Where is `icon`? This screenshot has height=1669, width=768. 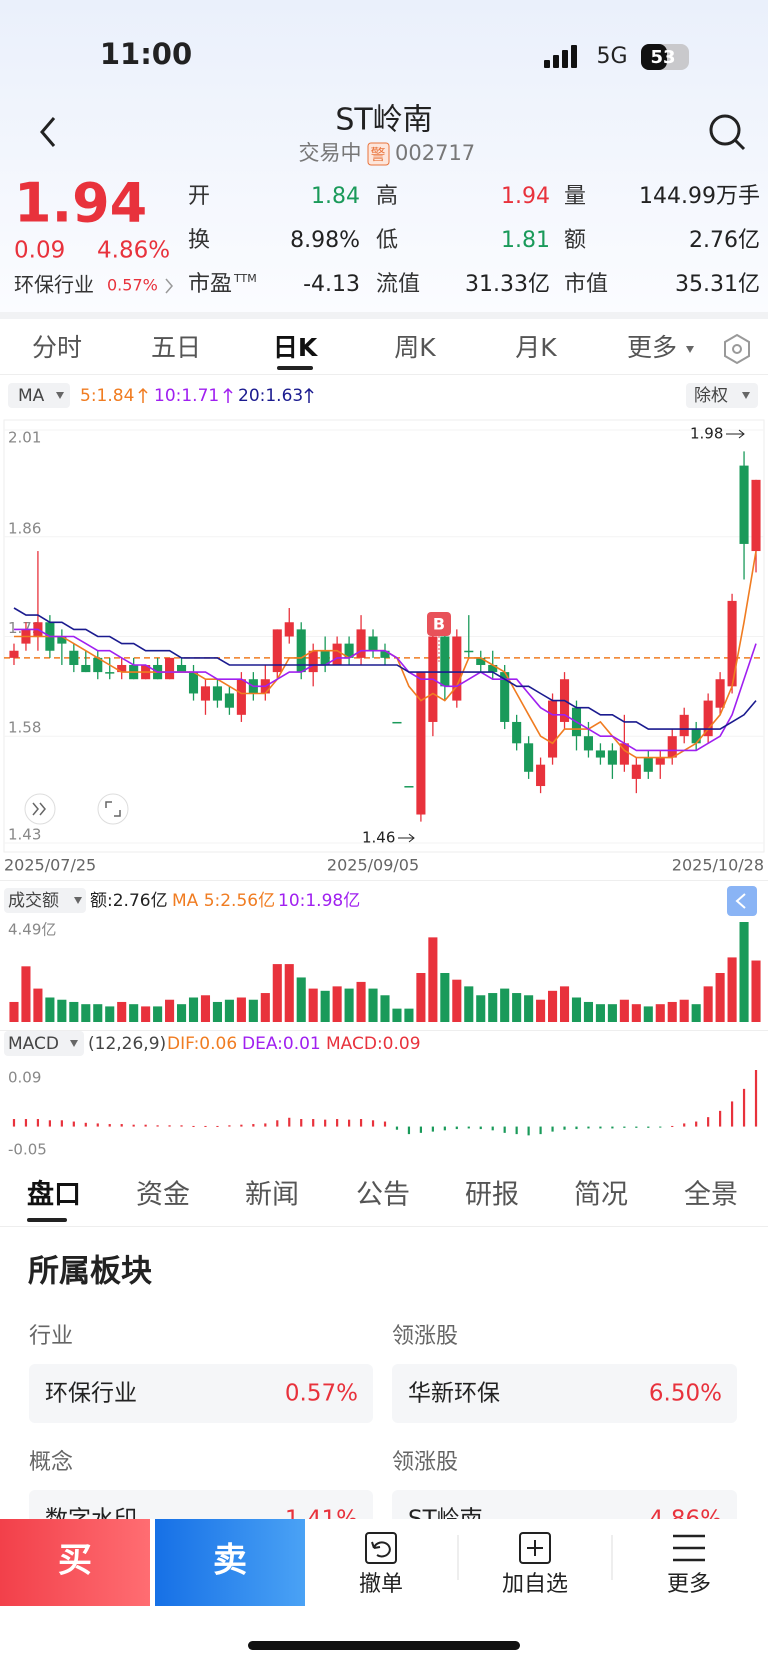
icon is located at coordinates (740, 901).